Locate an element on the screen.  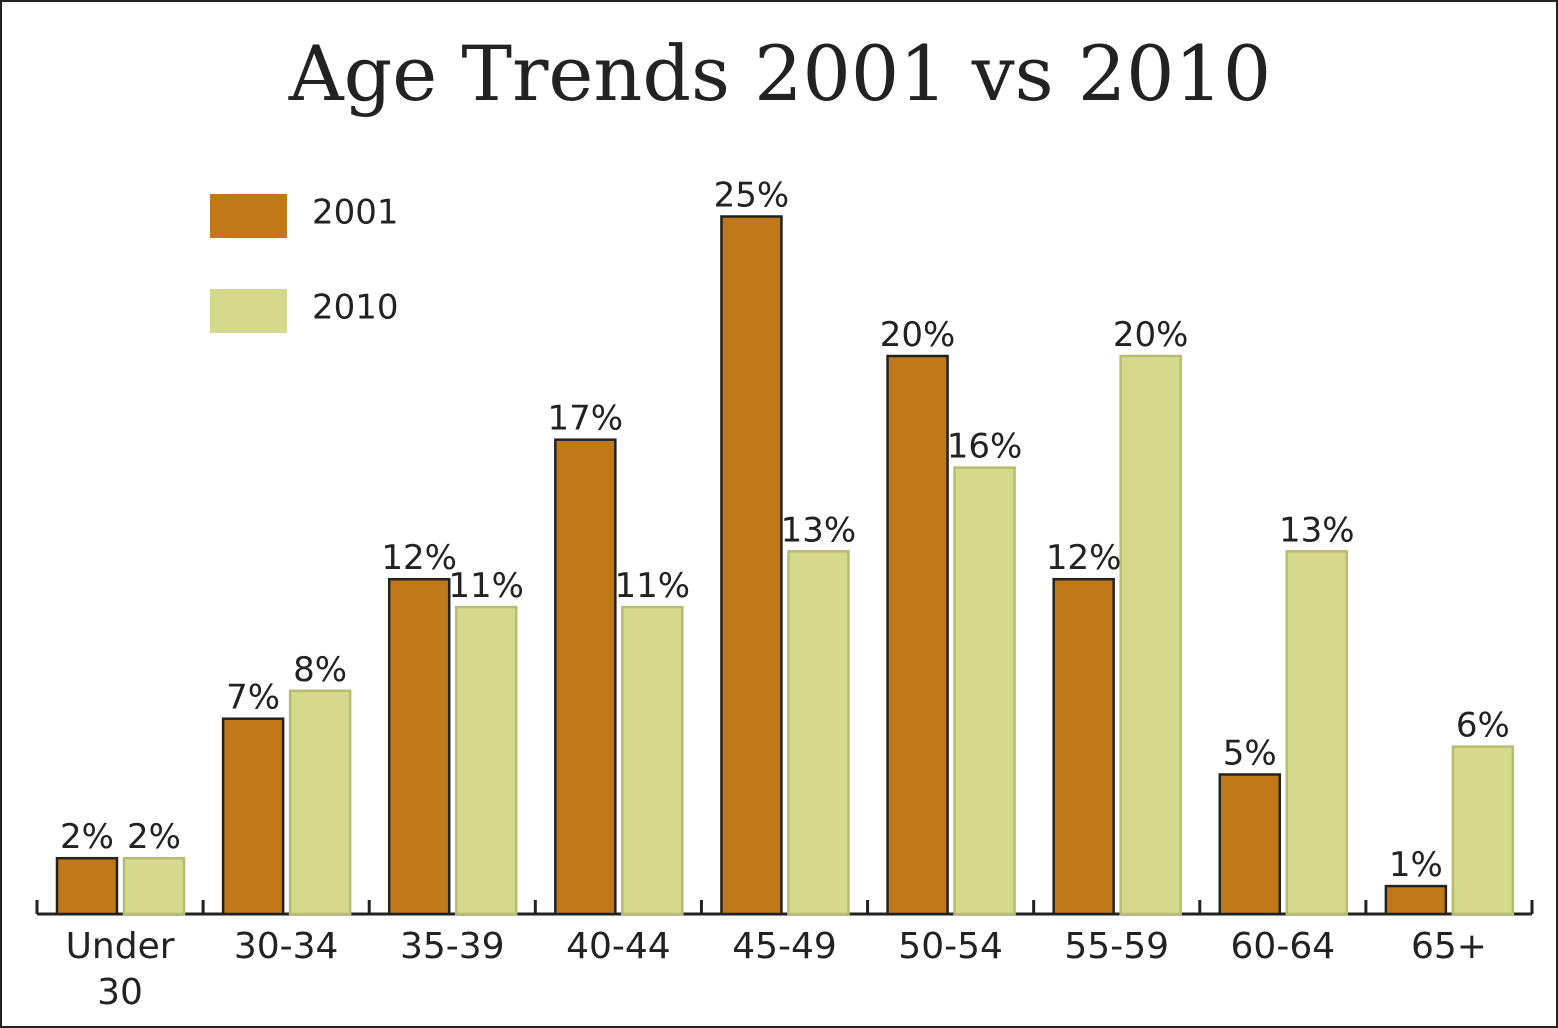
x-tick-label: 55-59 is located at coordinates (1117, 946).